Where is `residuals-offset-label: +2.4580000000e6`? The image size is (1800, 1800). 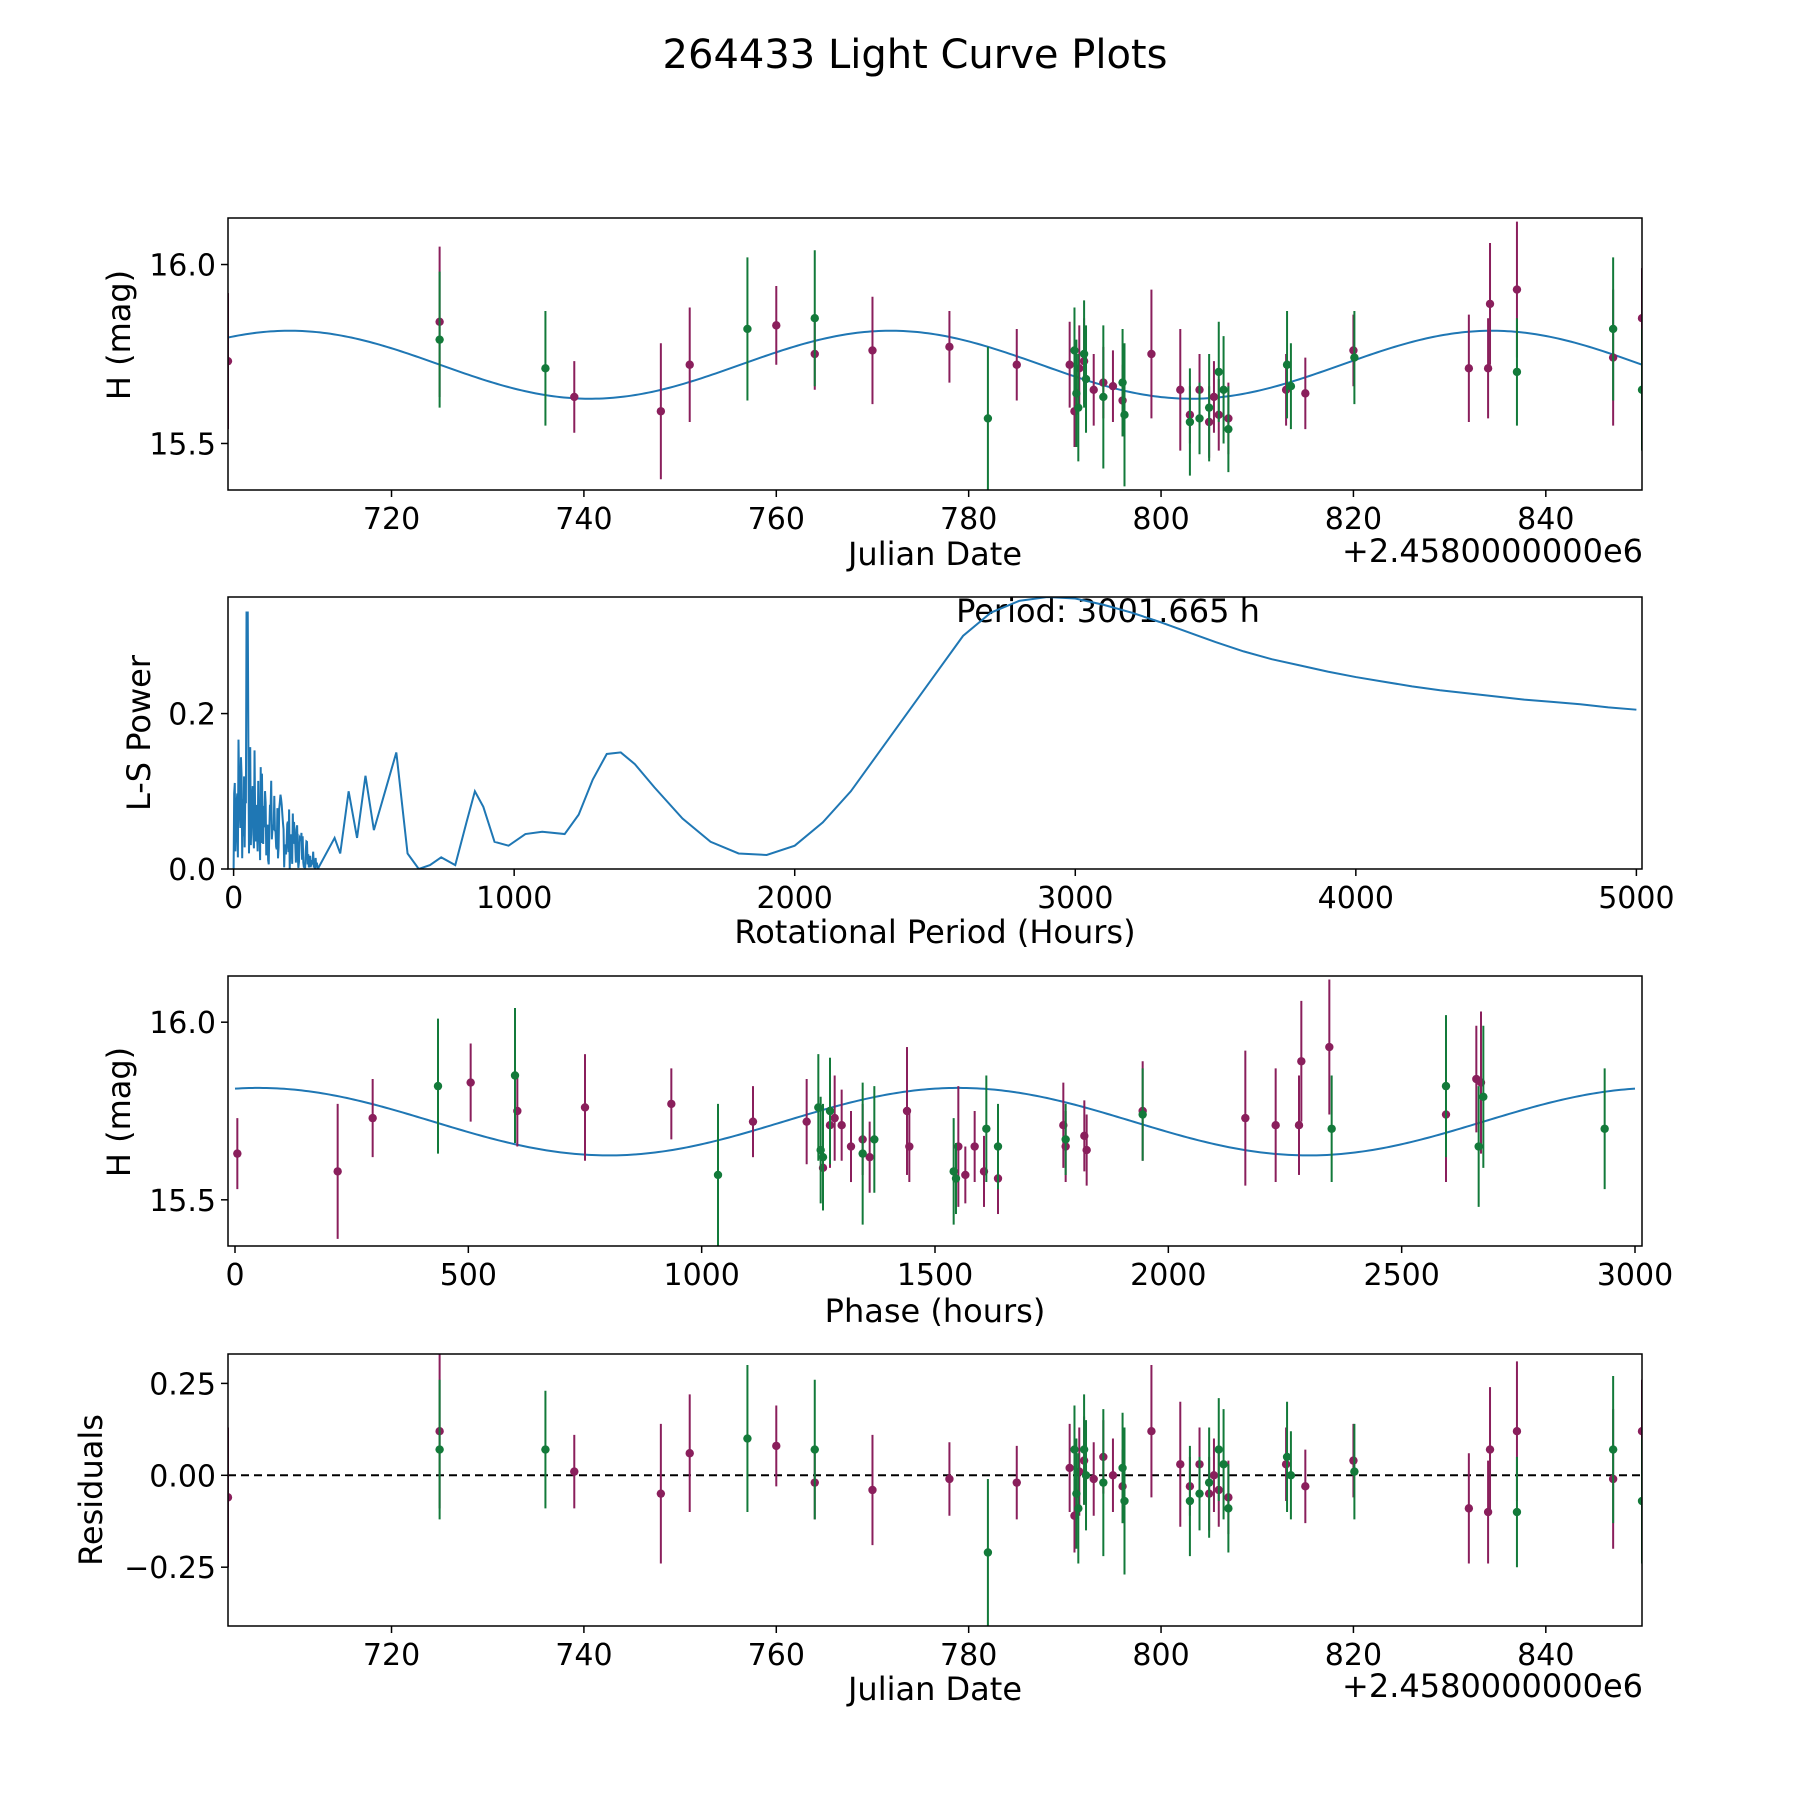 residuals-offset-label: +2.4580000000e6 is located at coordinates (1492, 1686).